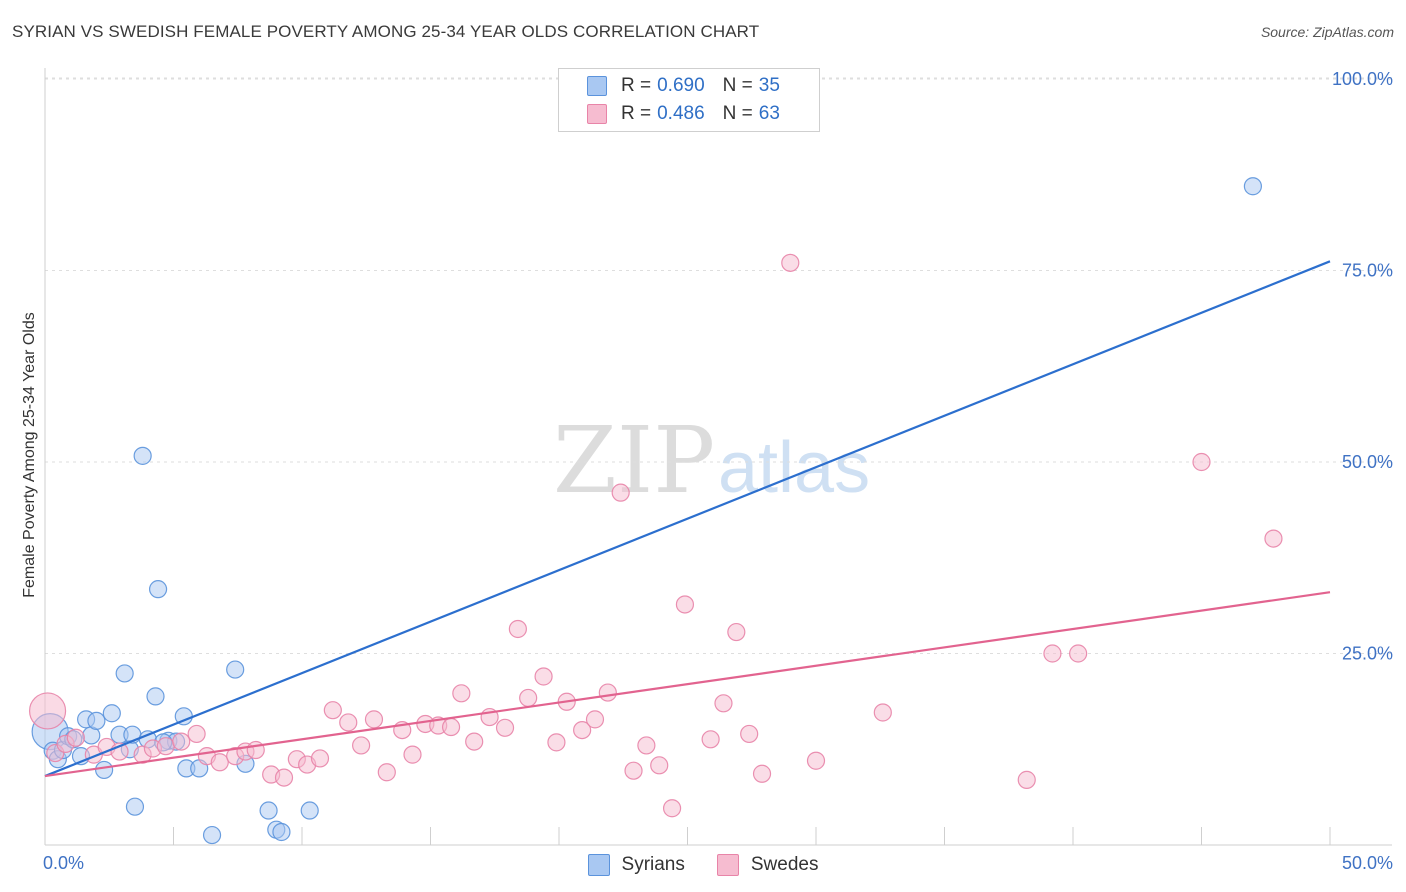 Image resolution: width=1406 pixels, height=892 pixels. I want to click on swedes-swatch, so click(597, 114).